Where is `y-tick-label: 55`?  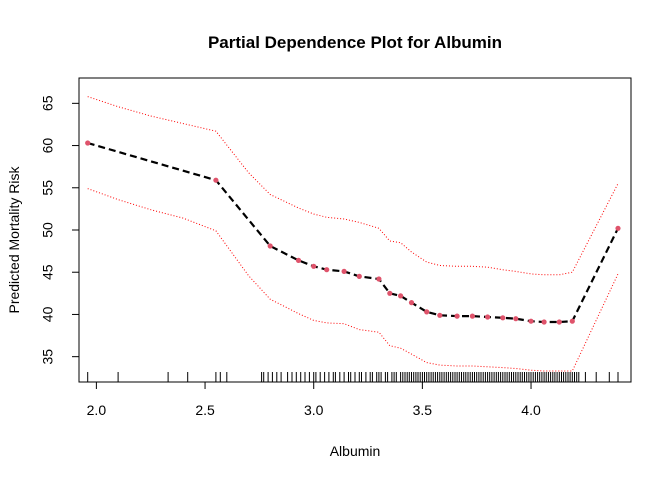
y-tick-label: 55 is located at coordinates (48, 188).